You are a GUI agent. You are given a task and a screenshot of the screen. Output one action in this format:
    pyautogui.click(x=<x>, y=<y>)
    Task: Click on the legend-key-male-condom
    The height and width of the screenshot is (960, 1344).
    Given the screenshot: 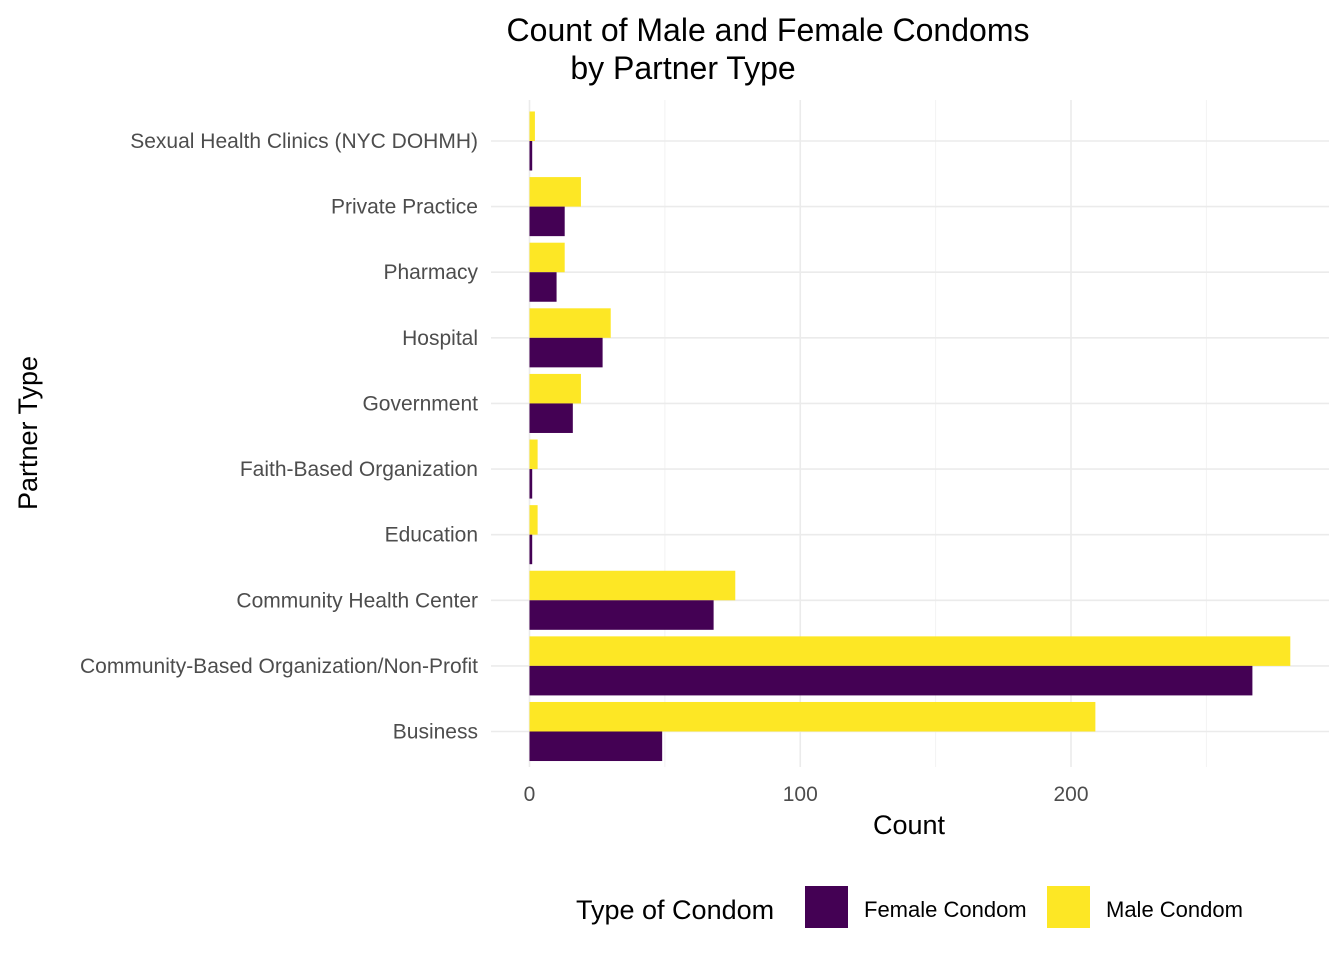 What is the action you would take?
    pyautogui.click(x=1068, y=907)
    